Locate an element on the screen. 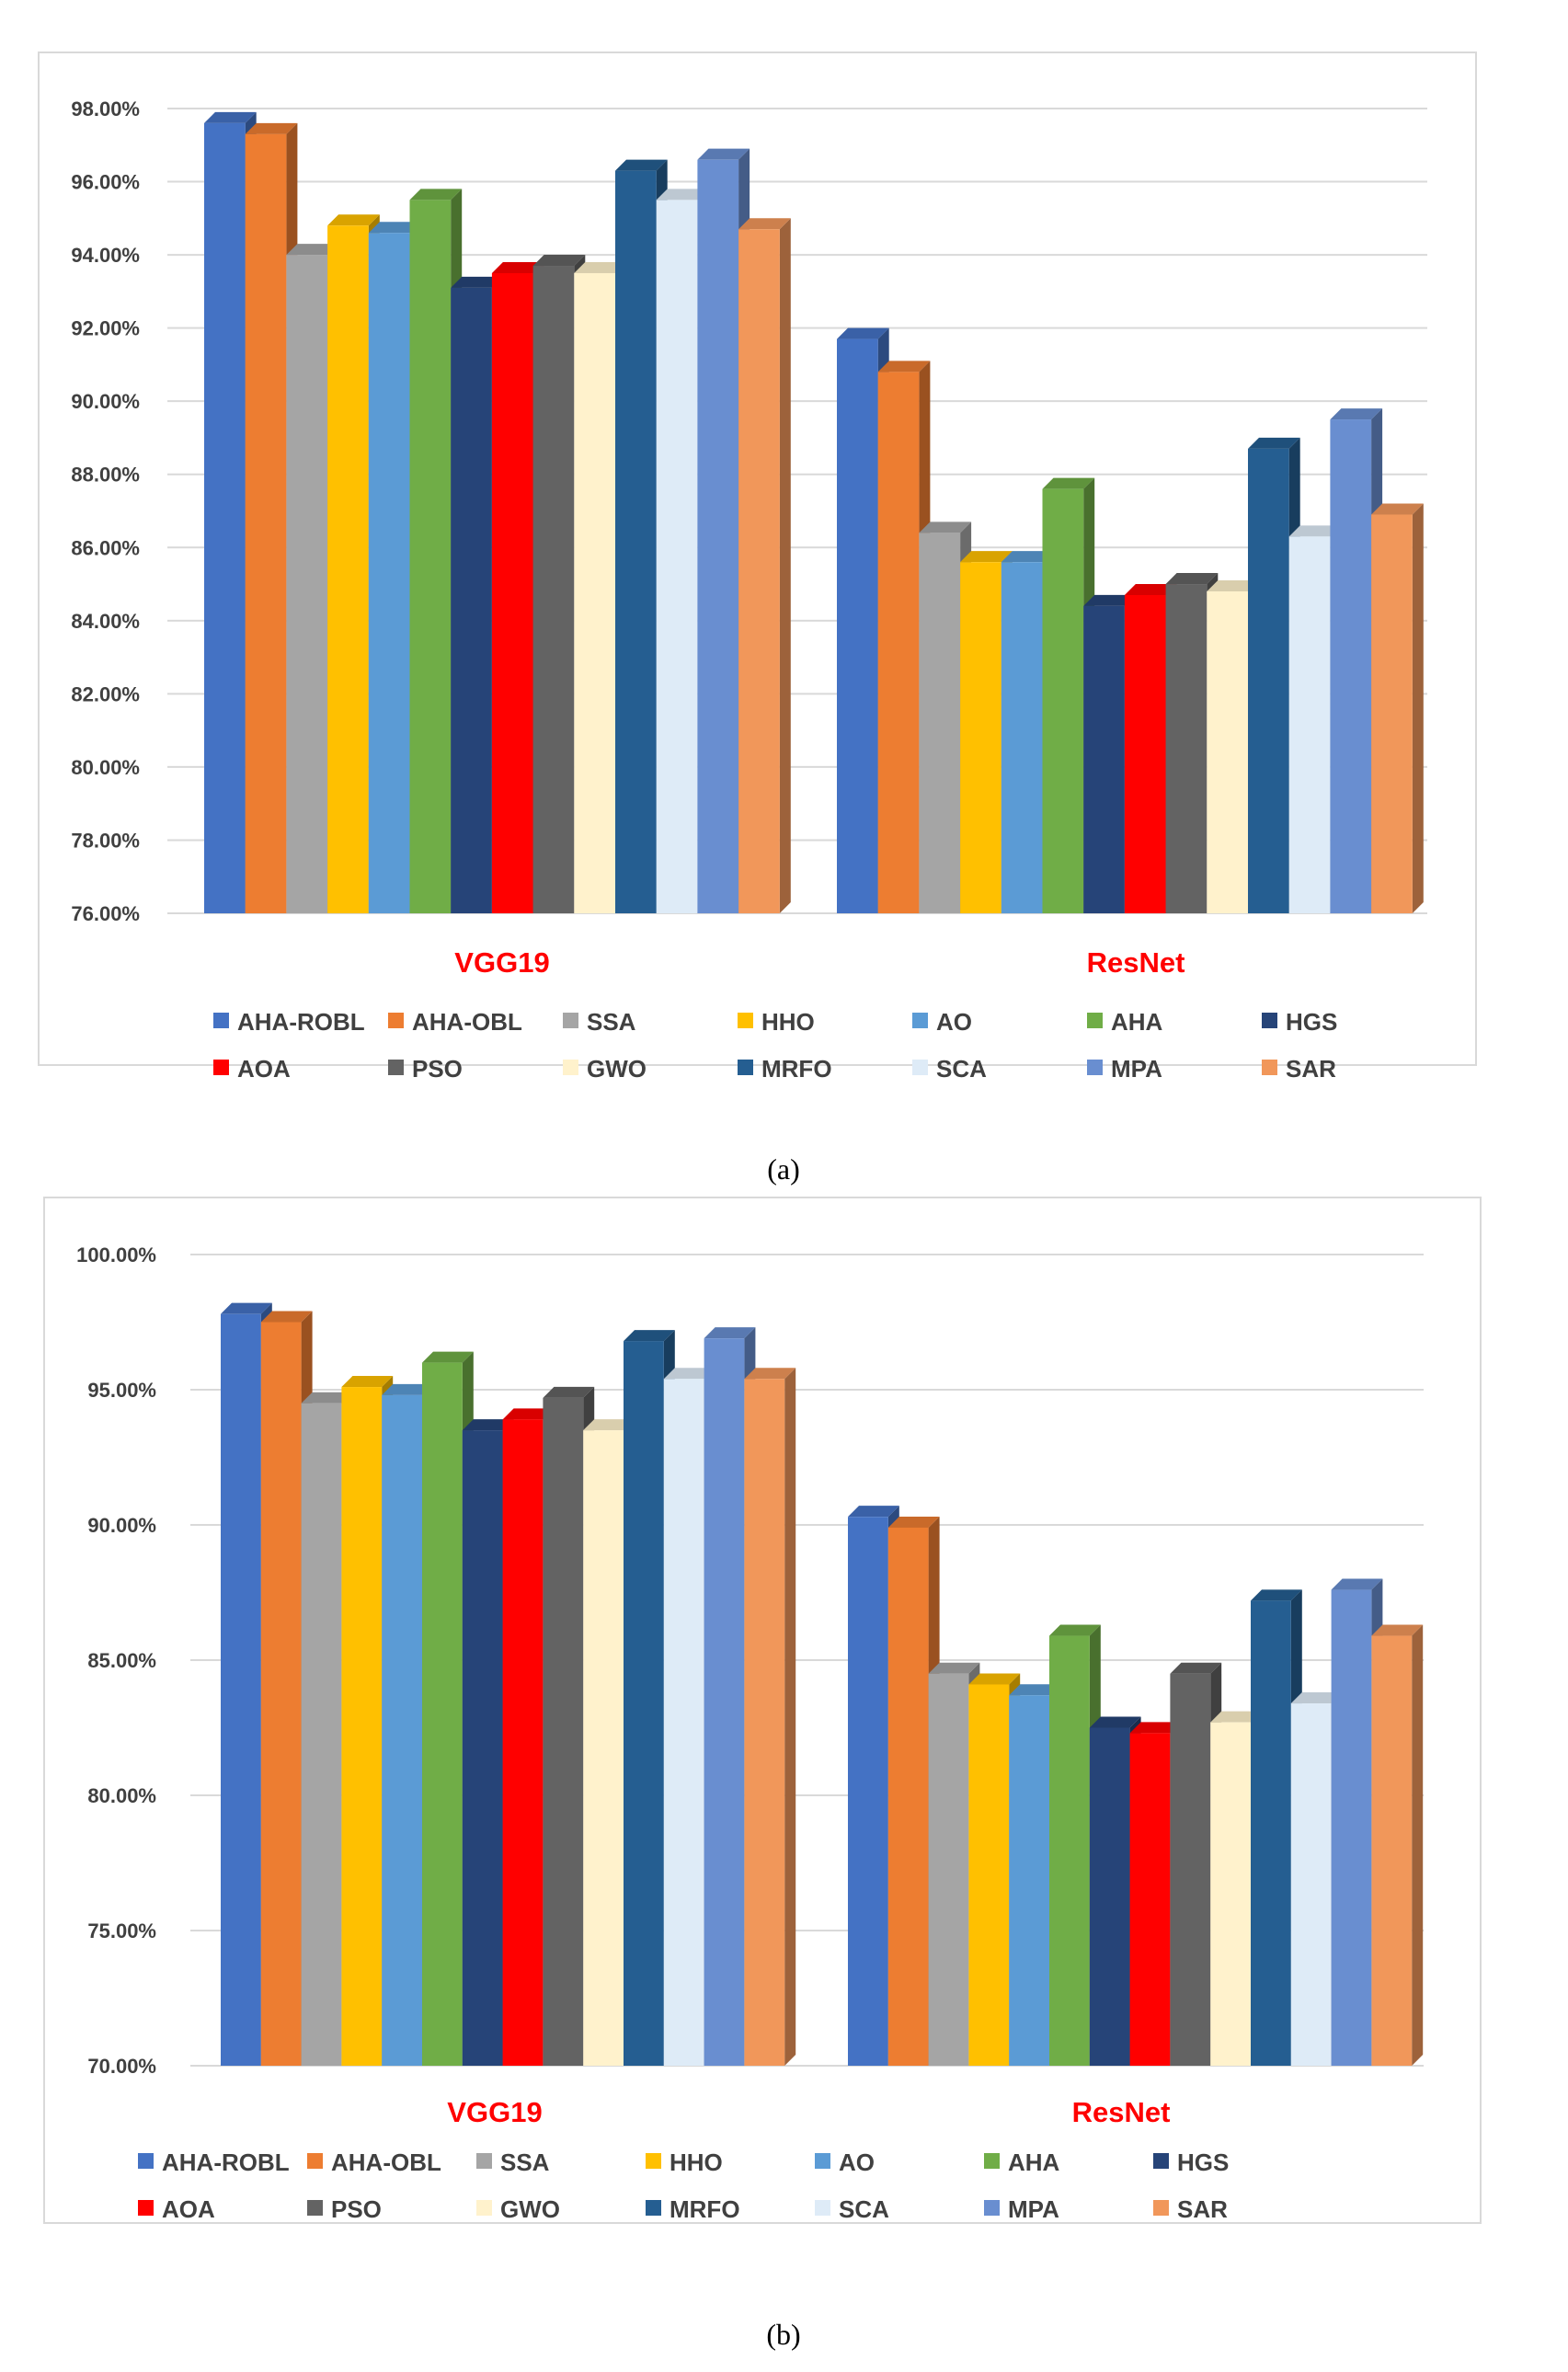  legend-label: SAR is located at coordinates (1311, 1069).